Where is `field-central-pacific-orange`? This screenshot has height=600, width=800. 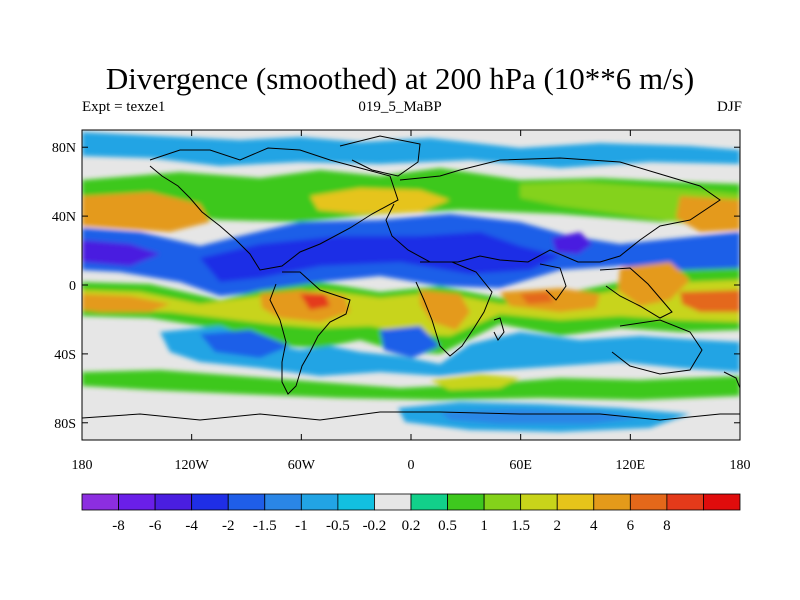 field-central-pacific-orange is located at coordinates (126, 303).